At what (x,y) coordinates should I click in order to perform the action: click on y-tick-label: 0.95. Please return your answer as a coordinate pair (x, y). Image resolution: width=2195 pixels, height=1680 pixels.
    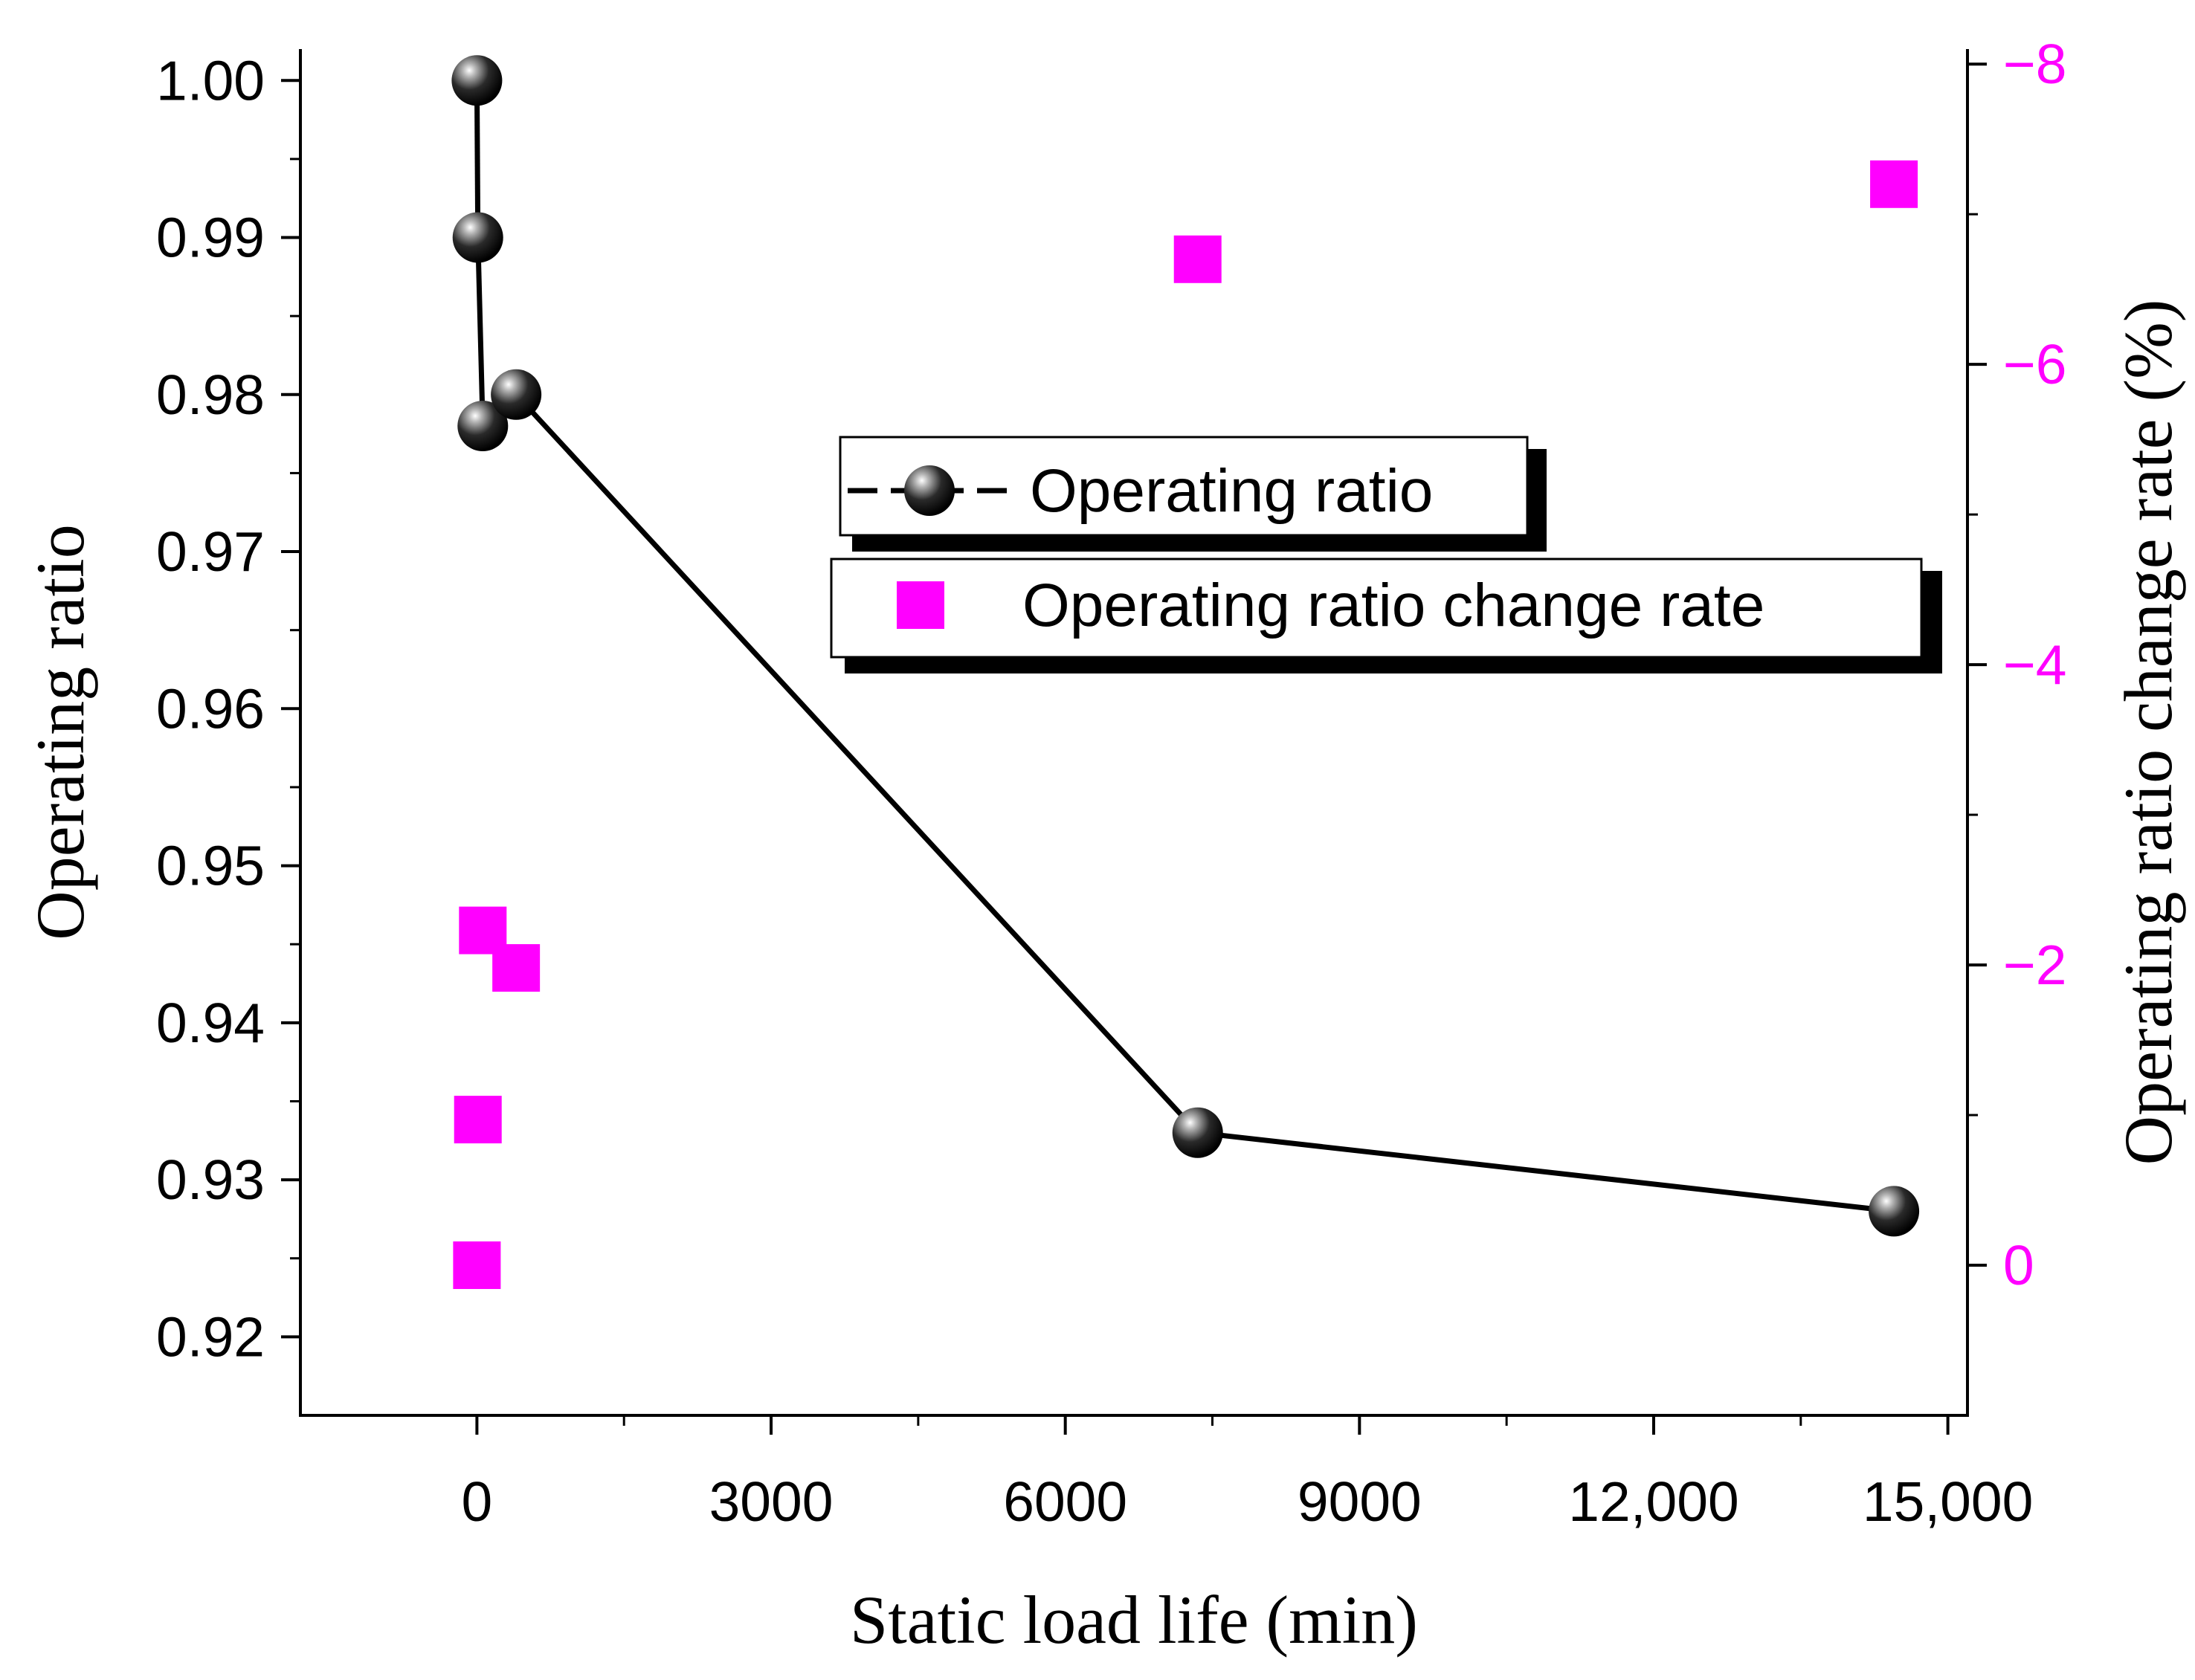
    Looking at the image, I should click on (210, 866).